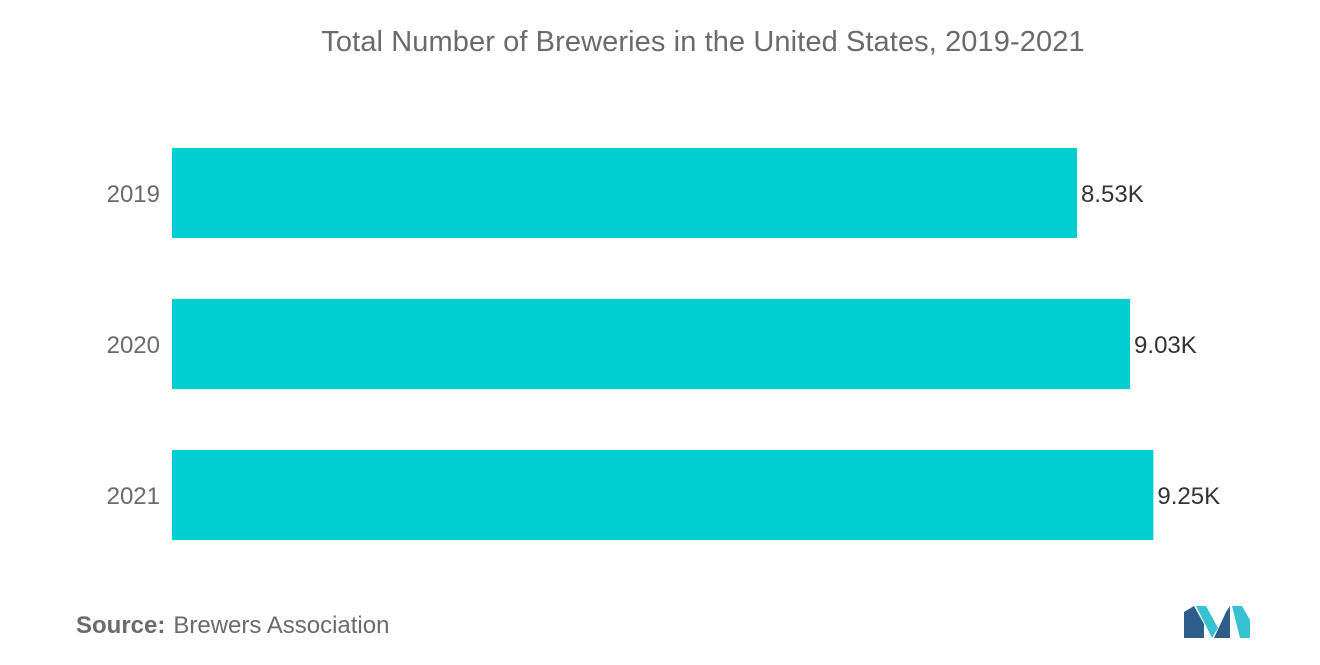 The height and width of the screenshot is (665, 1320). What do you see at coordinates (281, 625) in the screenshot?
I see `source-text: Brewers Association` at bounding box center [281, 625].